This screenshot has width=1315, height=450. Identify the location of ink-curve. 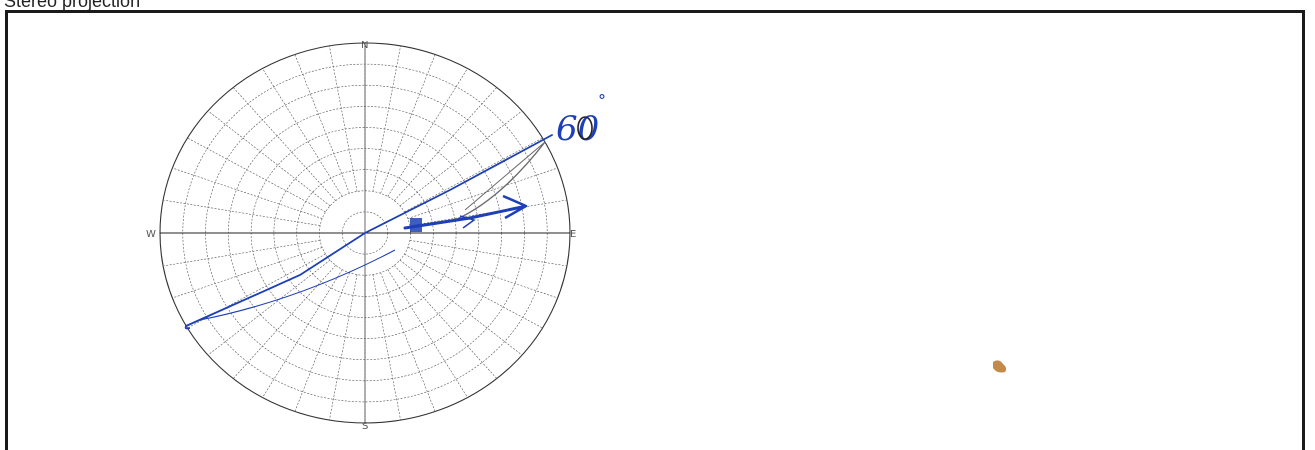
(297, 285).